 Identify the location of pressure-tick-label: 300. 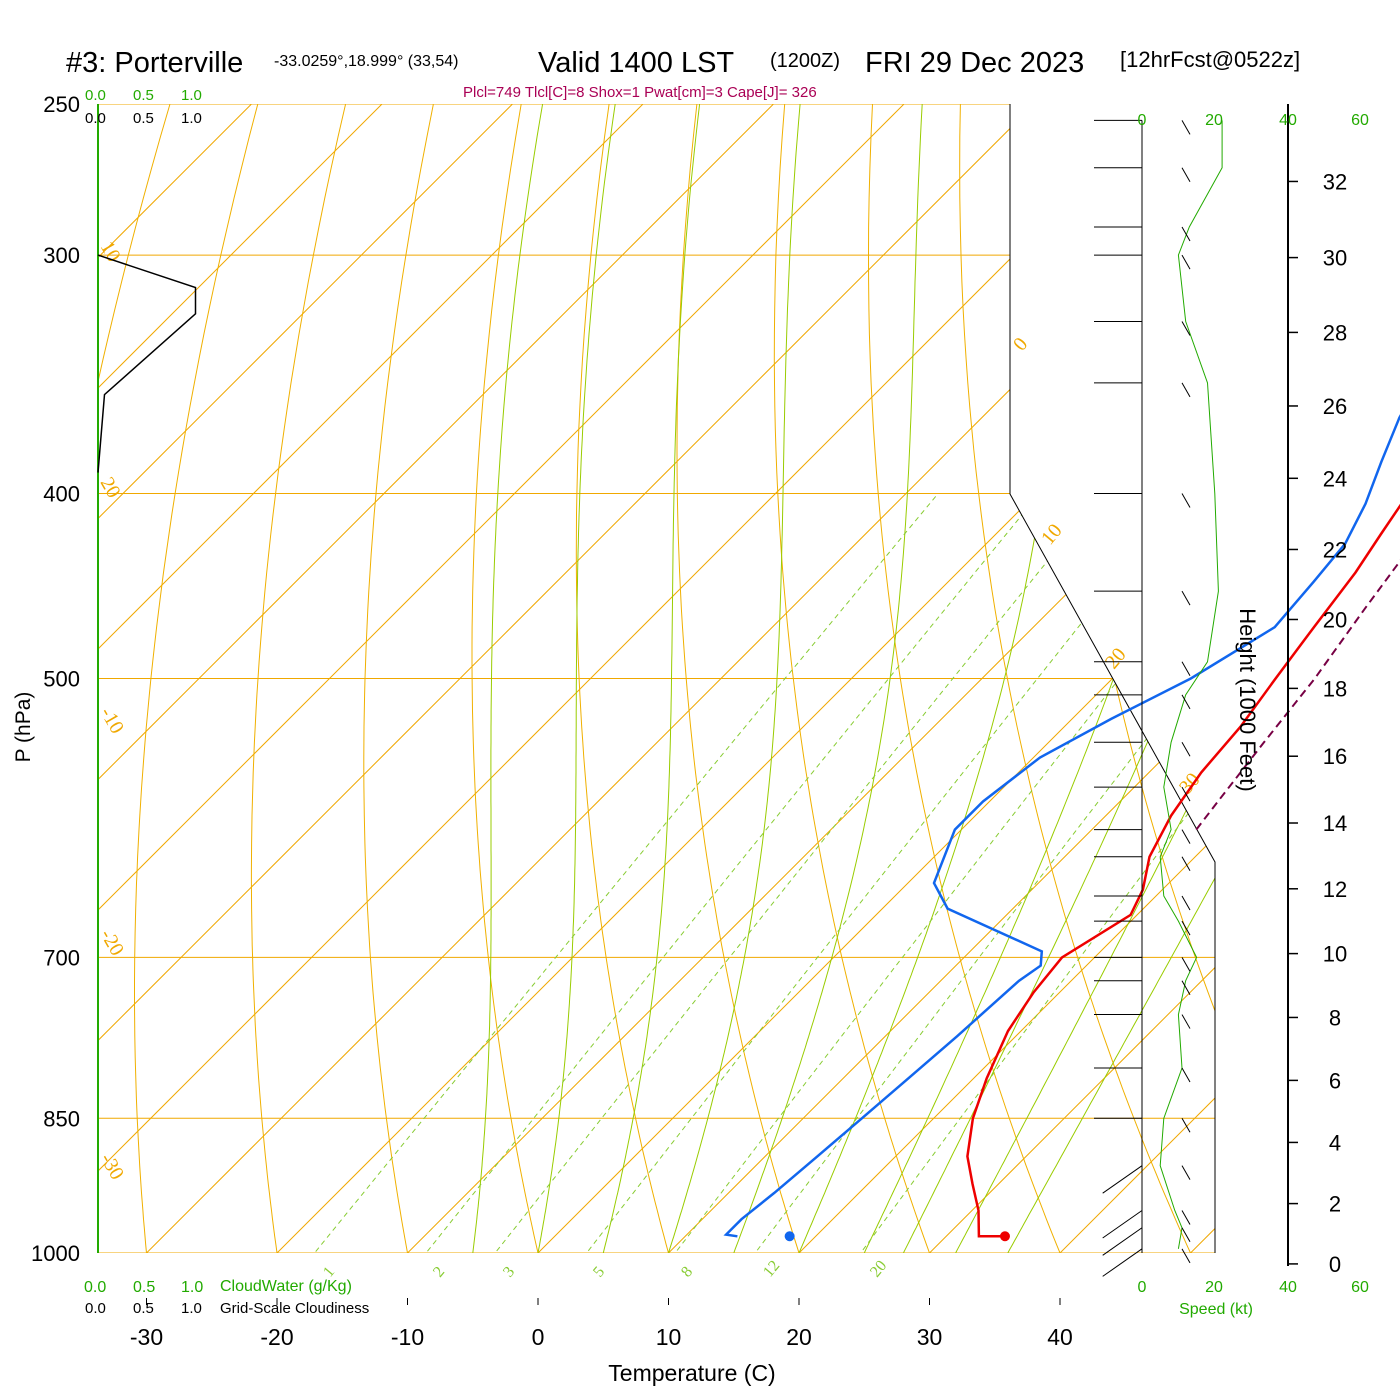
(61, 255).